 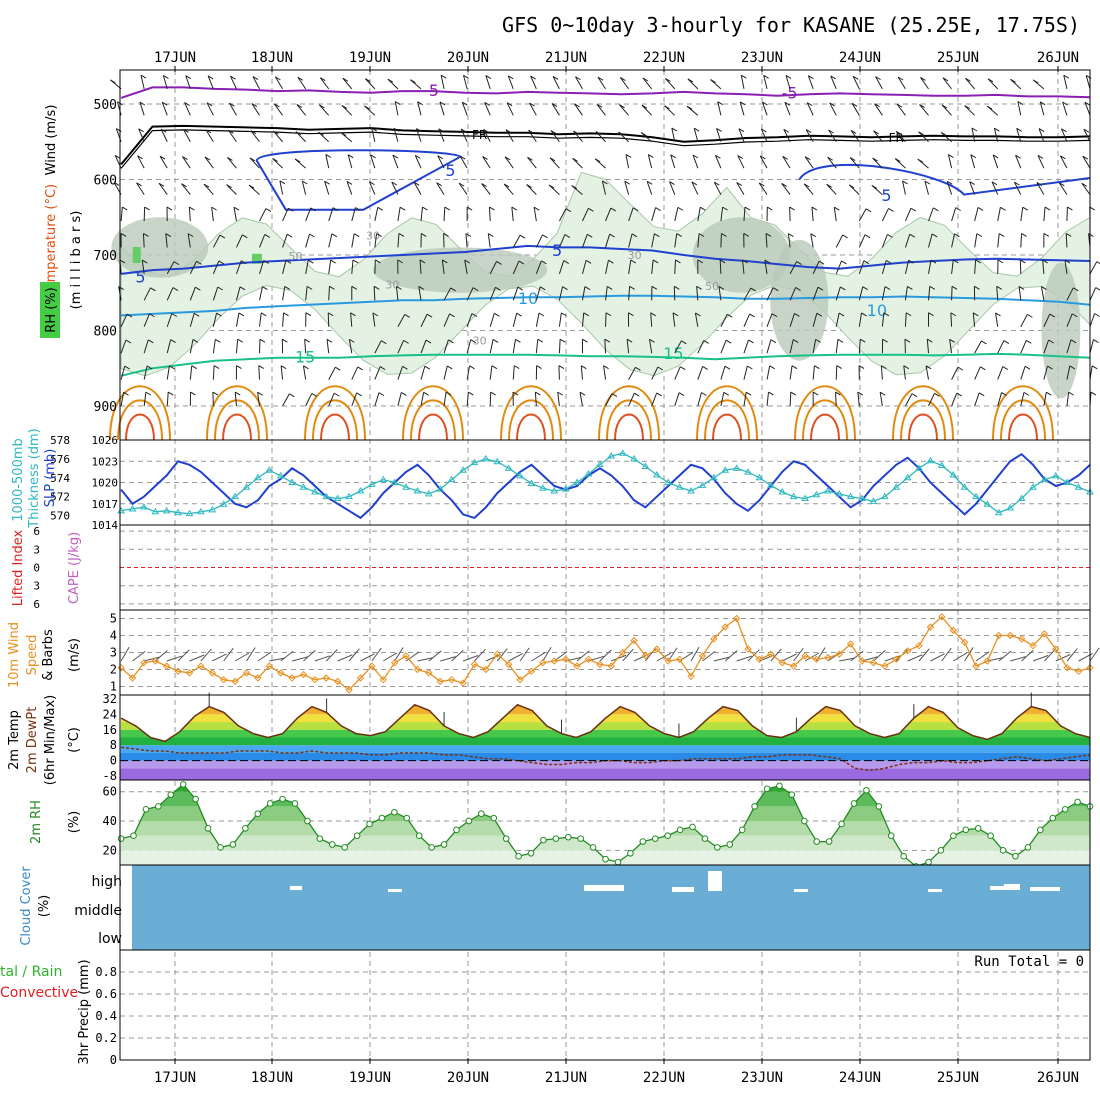 I want to click on date-tick-label-bottom: 26JUN, so click(x=1058, y=1078).